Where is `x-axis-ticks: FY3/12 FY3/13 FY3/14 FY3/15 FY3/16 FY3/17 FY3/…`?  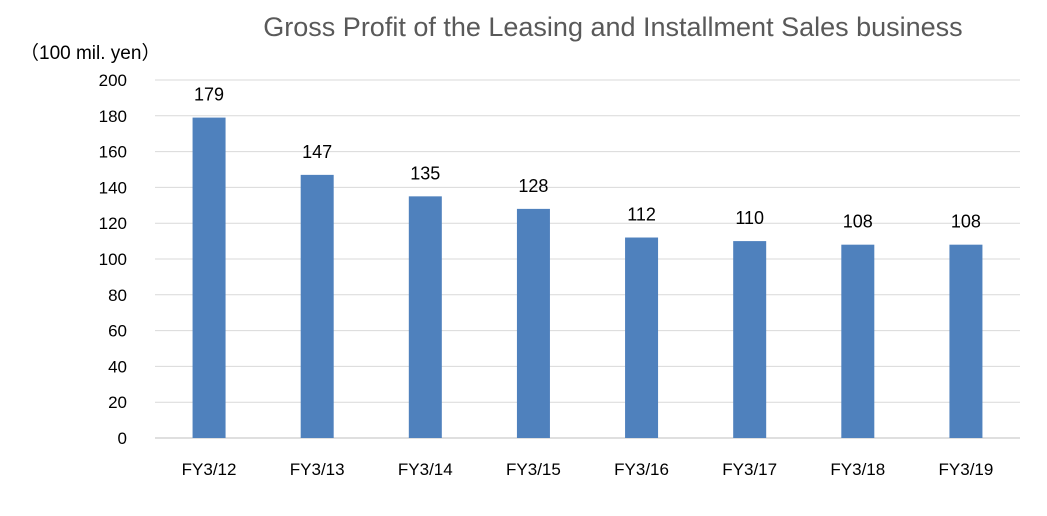
x-axis-ticks: FY3/12 FY3/13 FY3/14 FY3/15 FY3/16 FY3/17 FY3/… is located at coordinates (588, 469).